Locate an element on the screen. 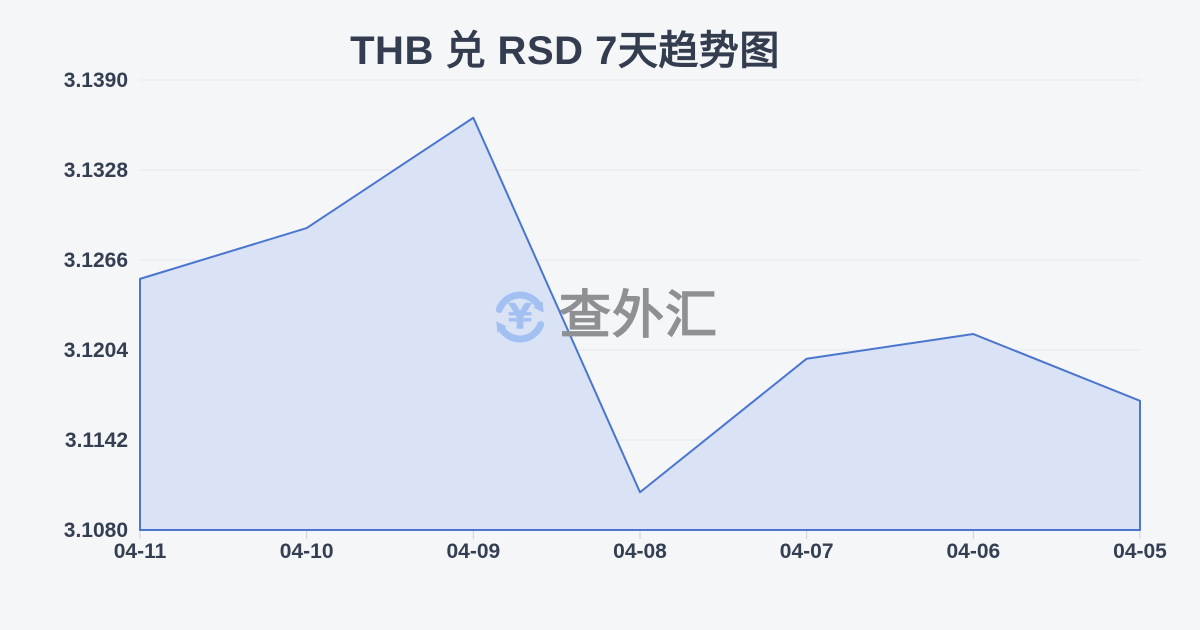 The image size is (1200, 630). x-axis-label: 04-10 is located at coordinates (307, 551).